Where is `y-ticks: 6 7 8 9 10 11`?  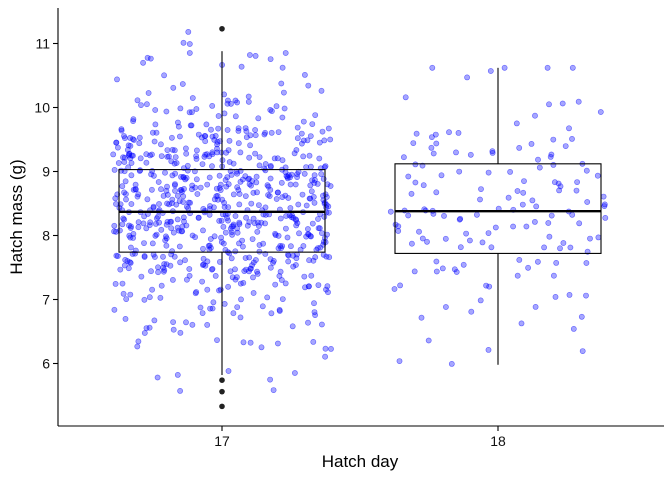 y-ticks: 6 7 8 9 10 11 is located at coordinates (46, 204).